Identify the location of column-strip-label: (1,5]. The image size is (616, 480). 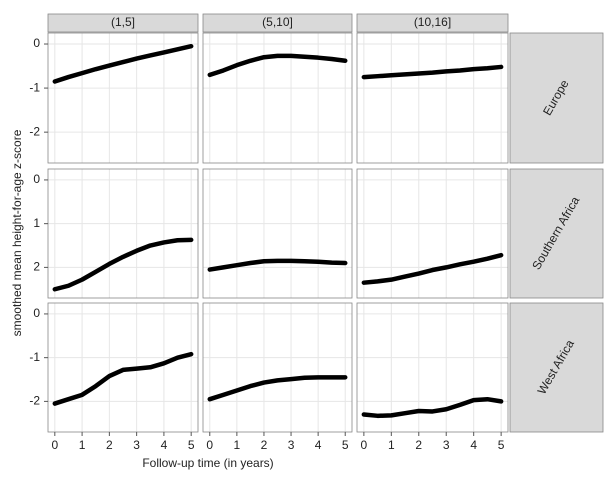
(123, 22).